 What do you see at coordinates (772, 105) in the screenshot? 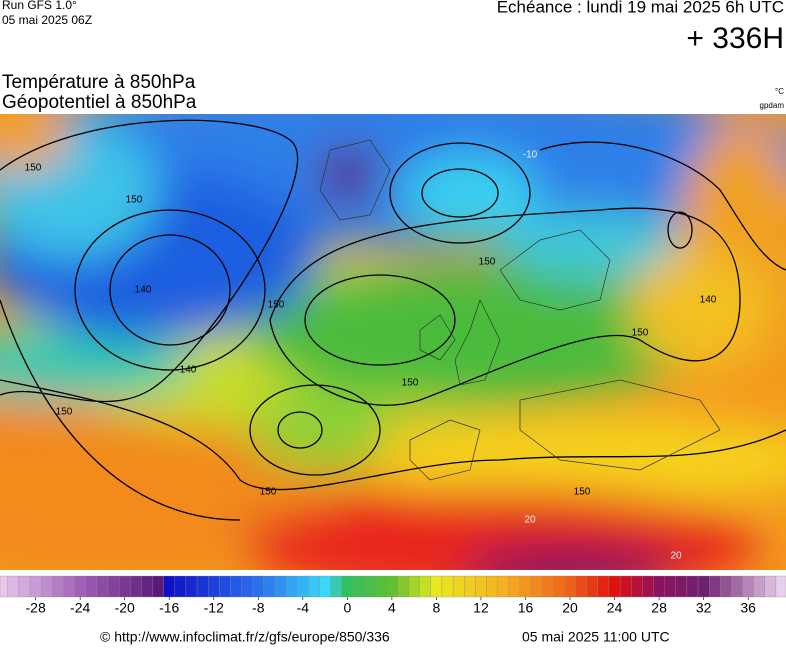
I see `geopotential-unit: gpdam` at bounding box center [772, 105].